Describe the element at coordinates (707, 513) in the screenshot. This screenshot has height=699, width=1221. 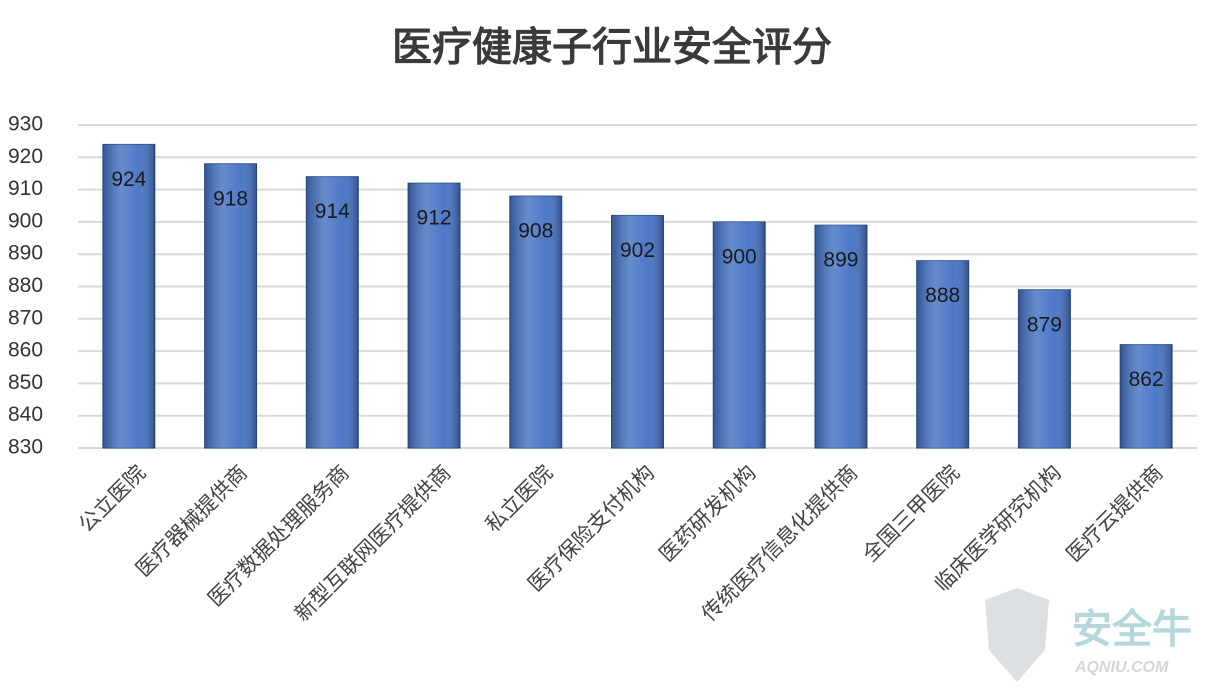
I see `x-tick-label: 医药研发机构` at that location.